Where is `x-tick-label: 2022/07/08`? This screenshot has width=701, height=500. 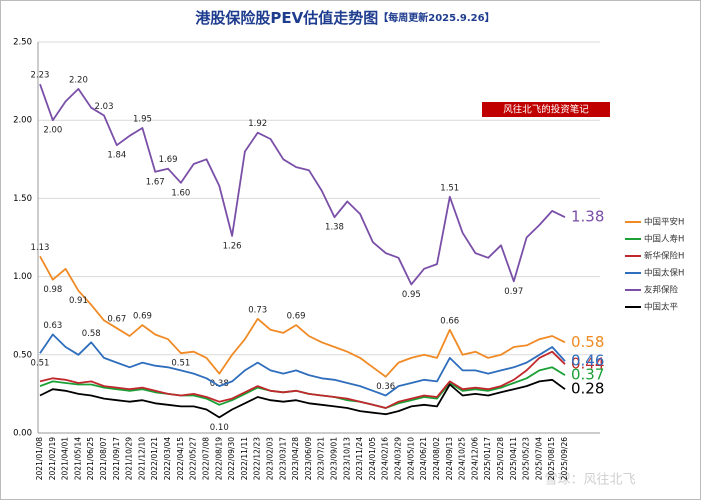
x-tick-label: 2022/07/08 is located at coordinates (205, 458).